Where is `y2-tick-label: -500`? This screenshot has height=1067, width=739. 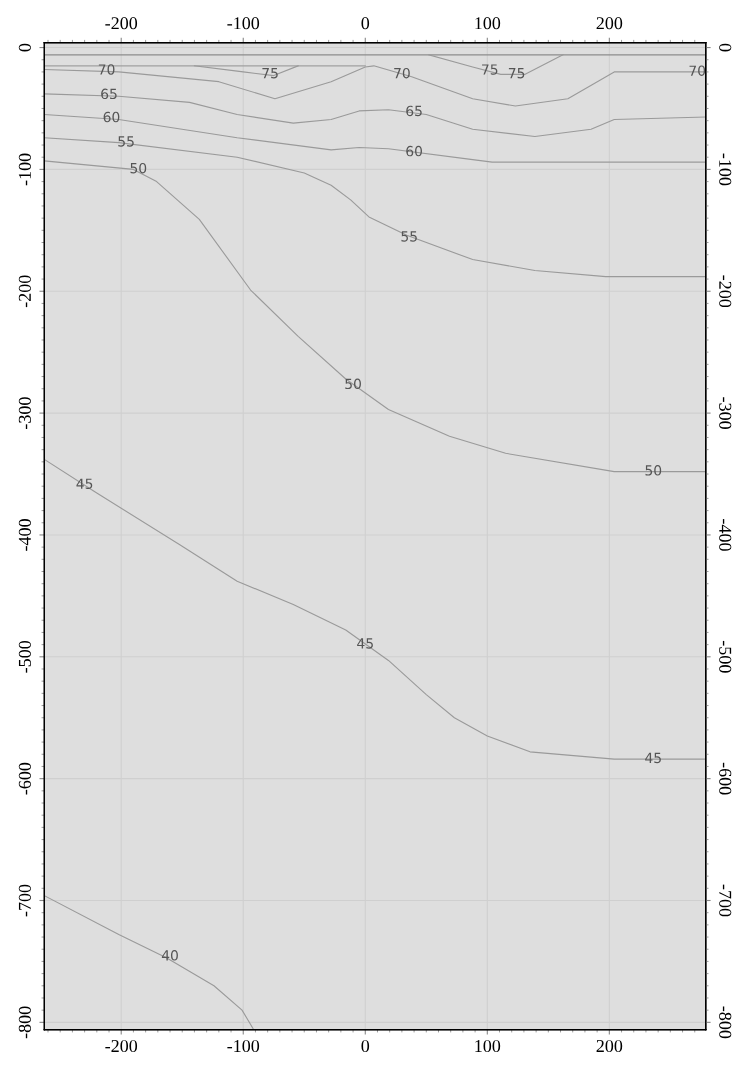
y2-tick-label: -500 is located at coordinates (725, 656).